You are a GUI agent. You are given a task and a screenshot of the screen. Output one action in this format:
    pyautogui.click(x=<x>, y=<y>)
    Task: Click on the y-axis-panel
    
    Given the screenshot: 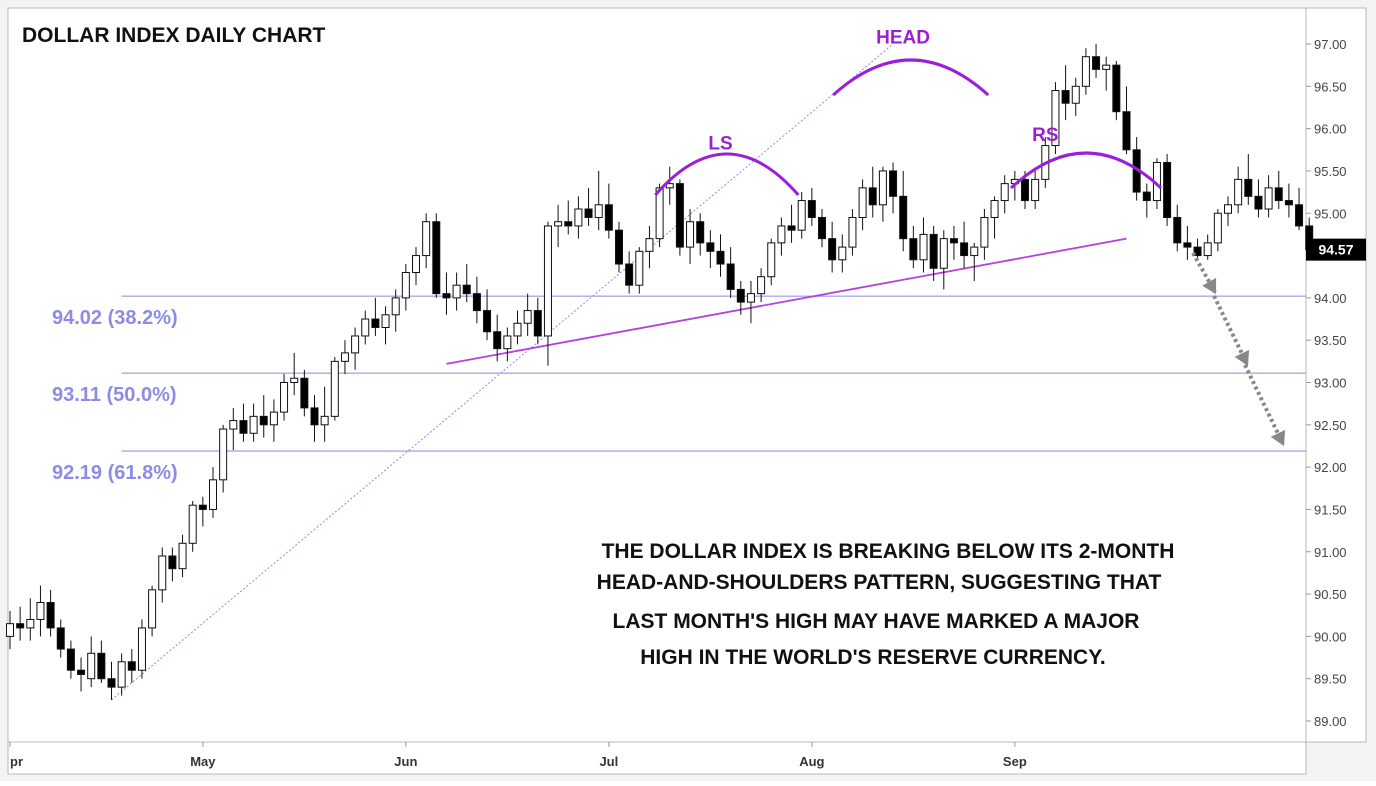 What is the action you would take?
    pyautogui.click(x=1336, y=375)
    